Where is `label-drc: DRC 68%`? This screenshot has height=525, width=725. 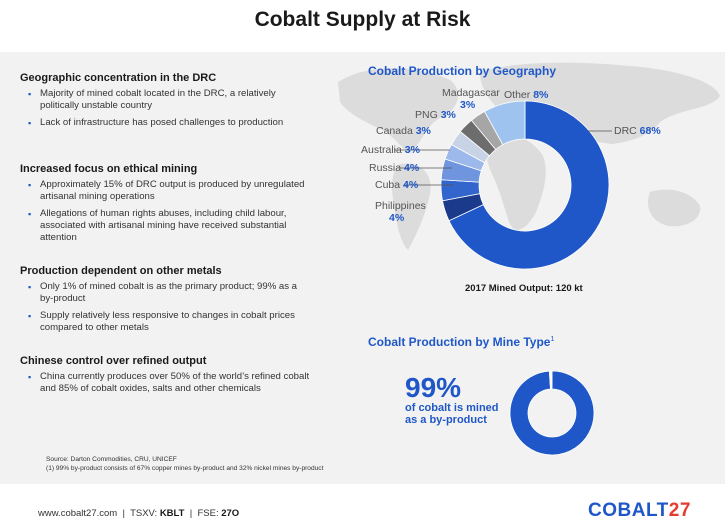 label-drc: DRC 68% is located at coordinates (637, 131).